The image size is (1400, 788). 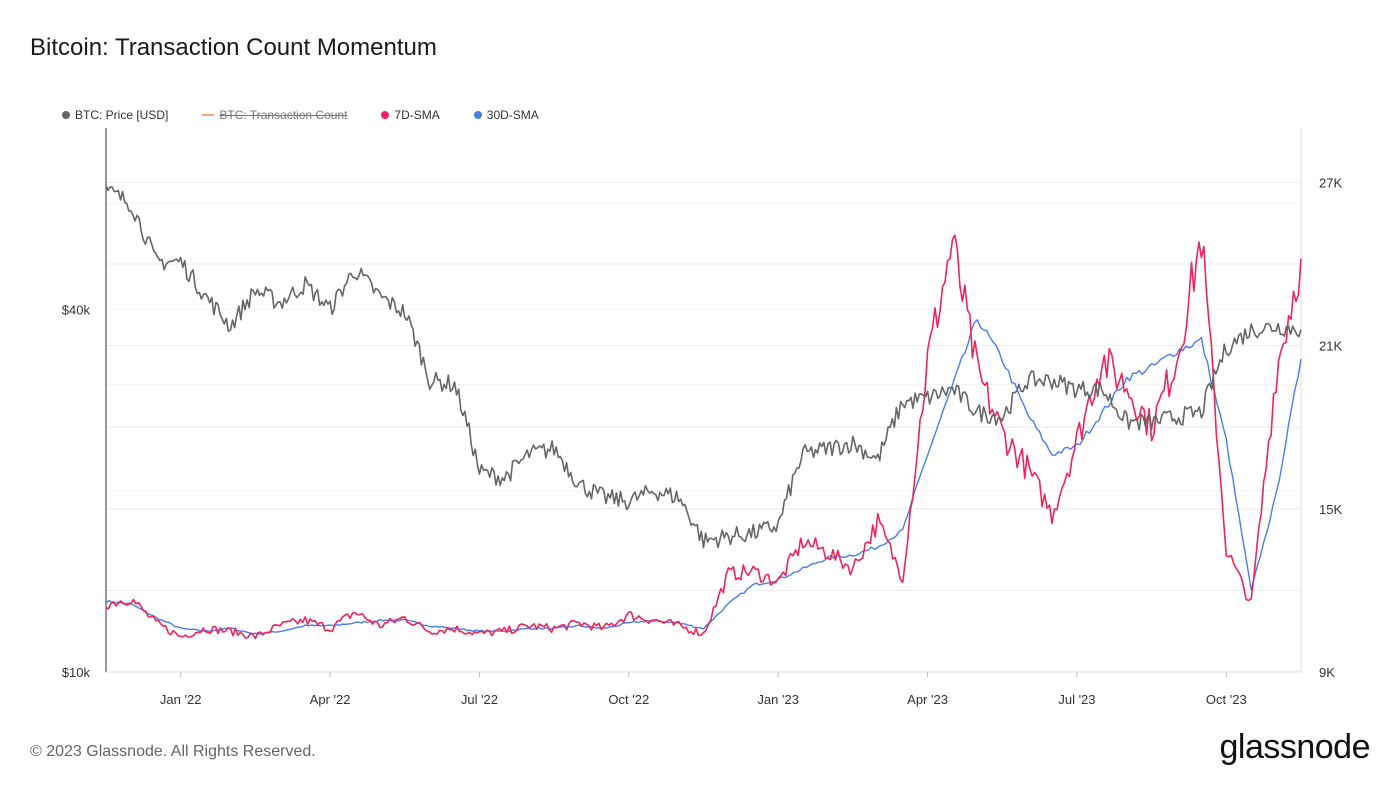 What do you see at coordinates (778, 699) in the screenshot?
I see `x-tick-label: Jan '23` at bounding box center [778, 699].